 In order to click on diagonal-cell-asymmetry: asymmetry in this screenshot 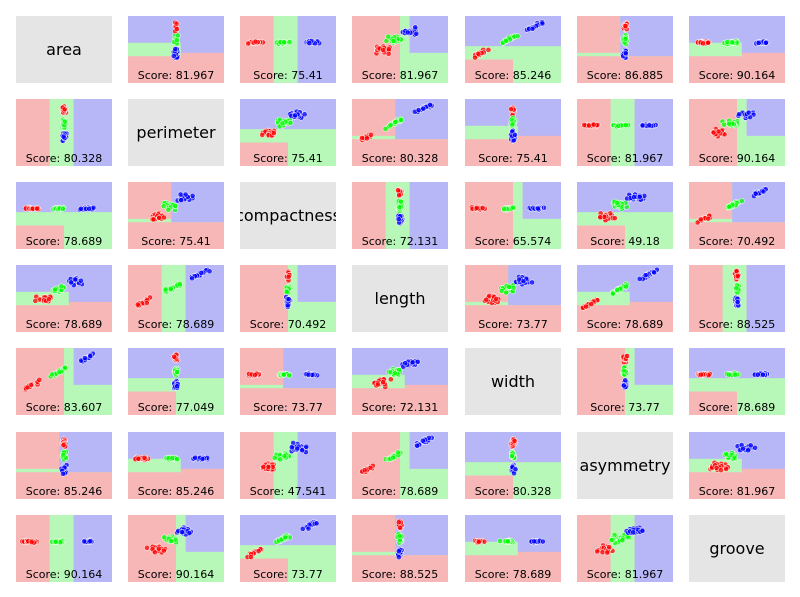, I will do `click(625, 465)`.